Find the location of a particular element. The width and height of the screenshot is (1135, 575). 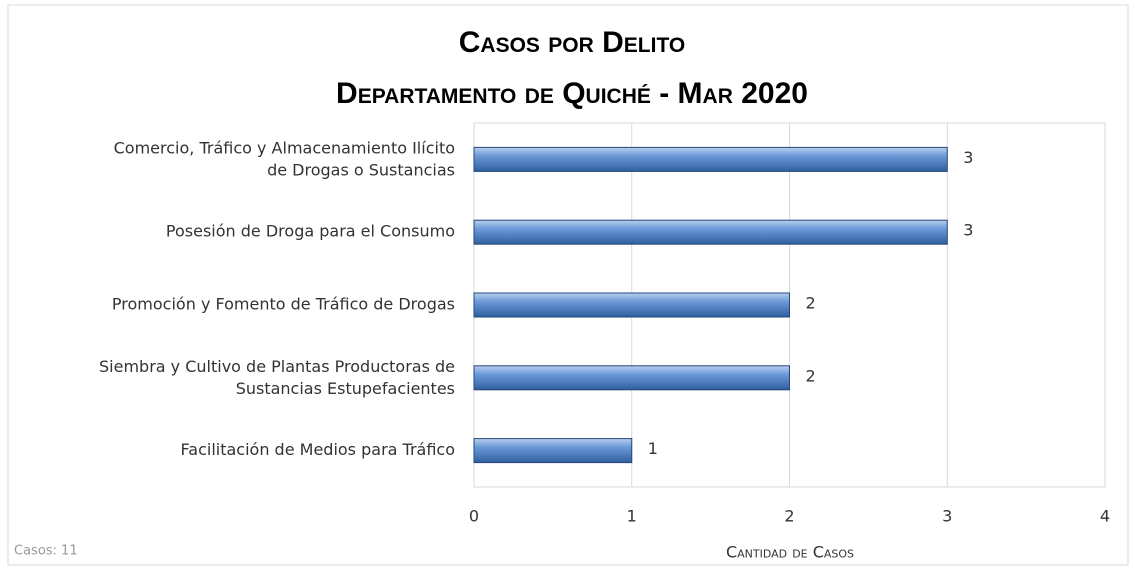

value-label: 1 is located at coordinates (653, 448).